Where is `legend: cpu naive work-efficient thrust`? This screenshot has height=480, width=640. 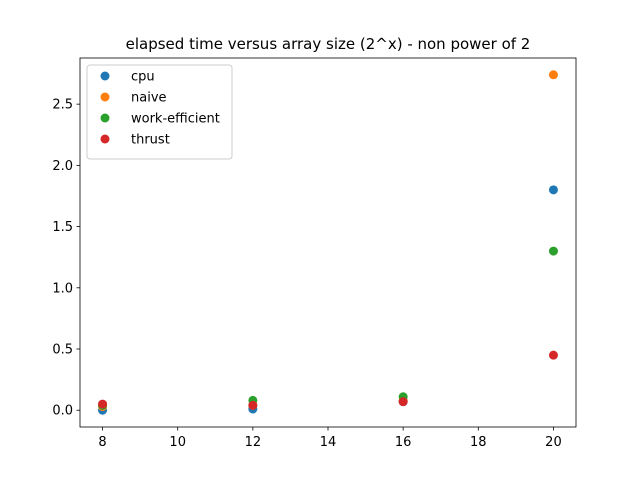 legend: cpu naive work-efficient thrust is located at coordinates (159, 112).